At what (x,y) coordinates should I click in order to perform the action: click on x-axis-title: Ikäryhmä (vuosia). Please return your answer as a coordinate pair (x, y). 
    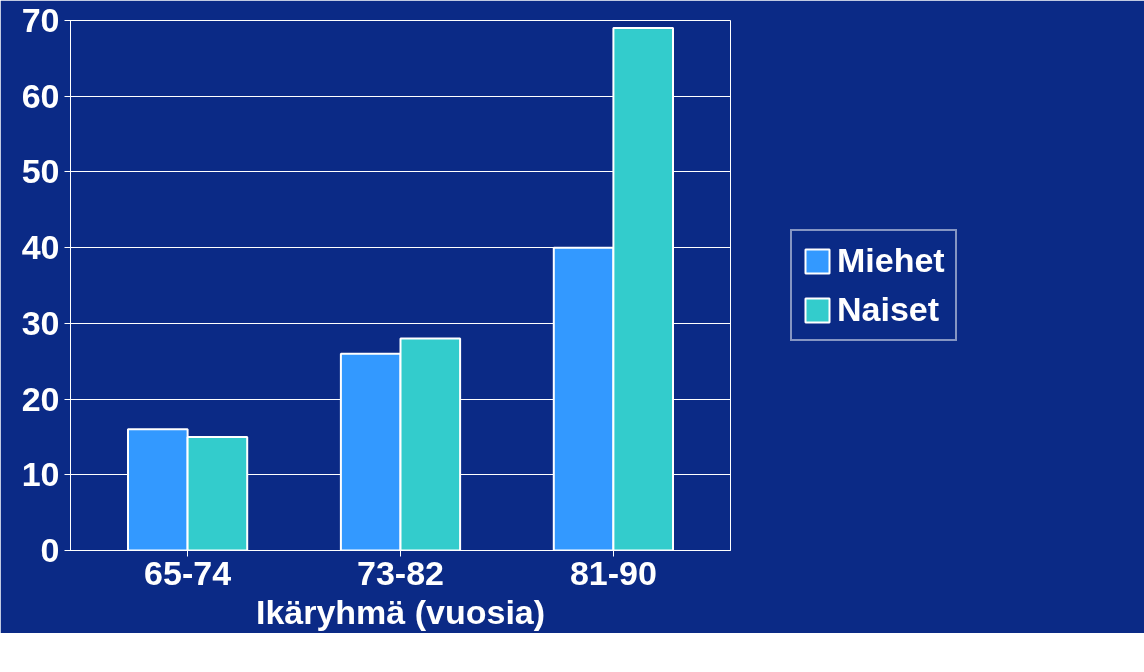
    Looking at the image, I should click on (400, 611).